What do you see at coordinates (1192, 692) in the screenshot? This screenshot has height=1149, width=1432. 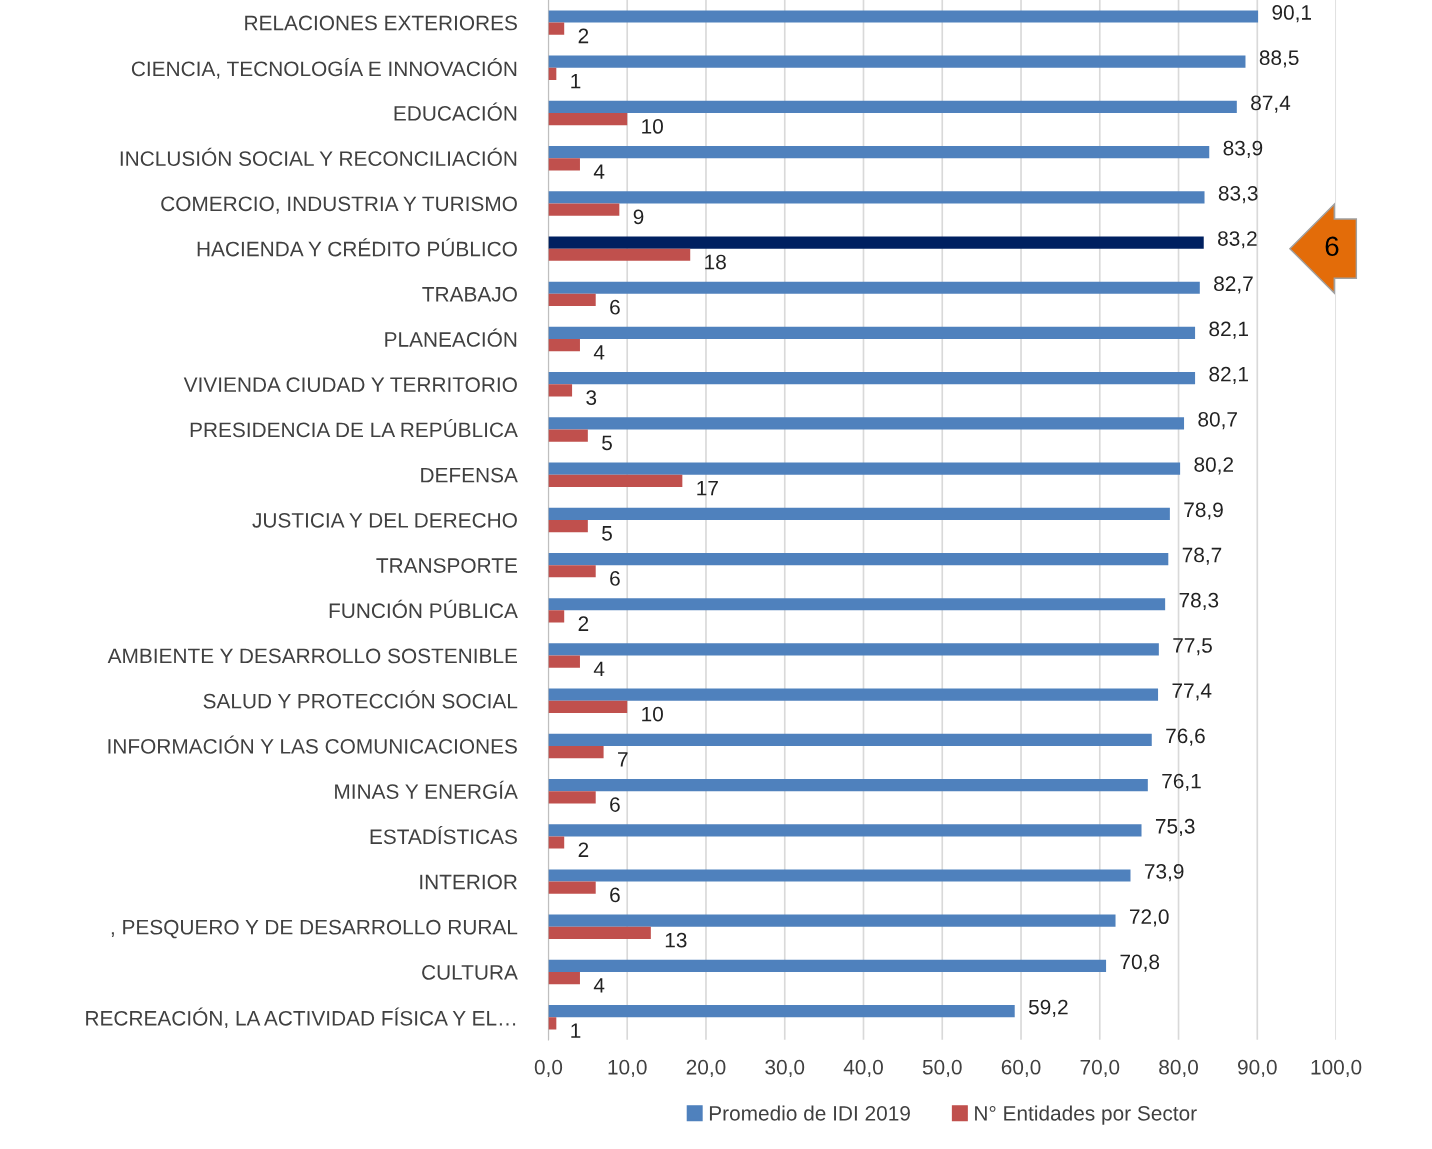 I see `data-label: 77,4` at bounding box center [1192, 692].